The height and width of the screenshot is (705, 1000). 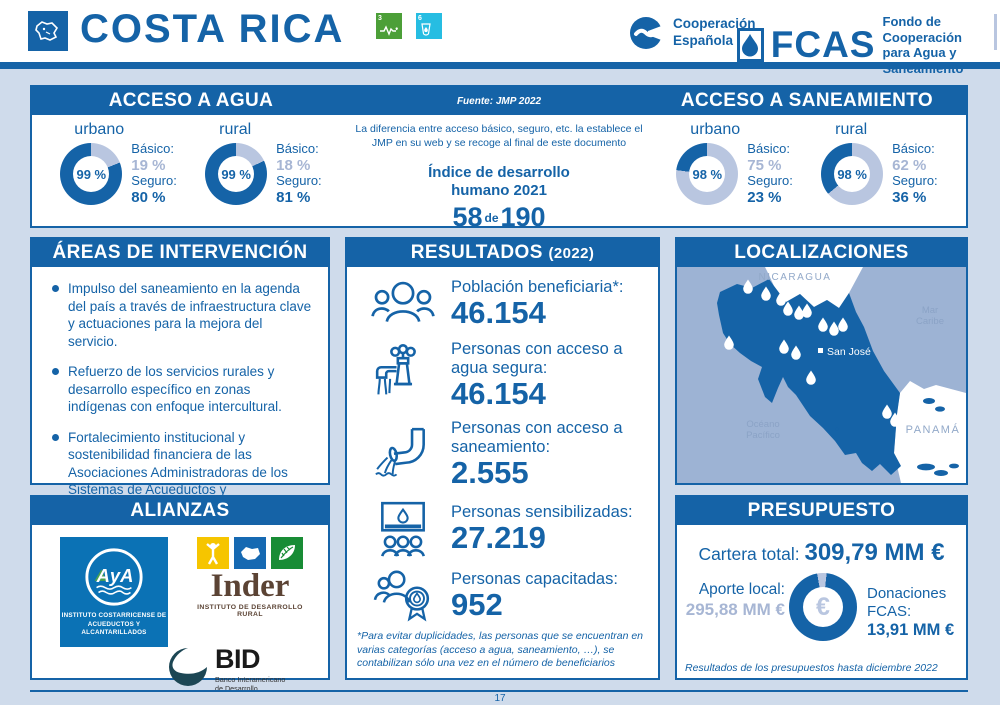 I want to click on header: COSTA RICA 3 6 Cooperación Española, so click(x=500, y=38).